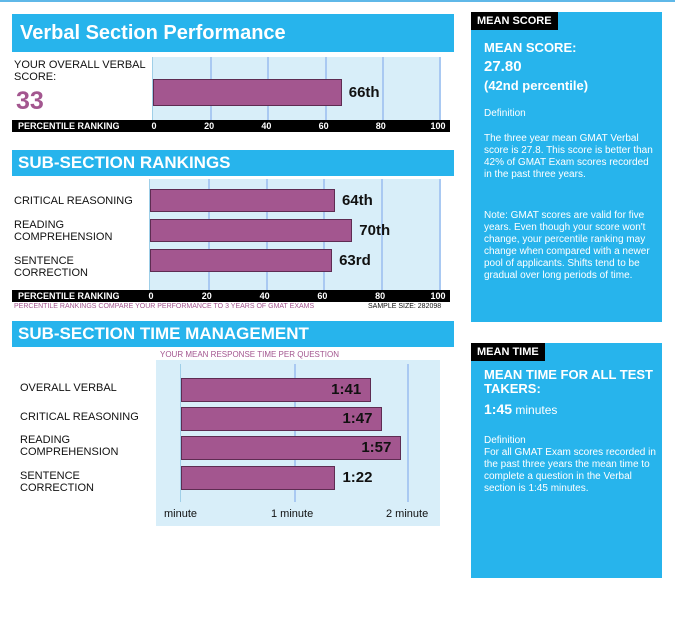 The width and height of the screenshot is (675, 618). Describe the element at coordinates (357, 418) in the screenshot. I see `bar-value-label: 1:47` at that location.